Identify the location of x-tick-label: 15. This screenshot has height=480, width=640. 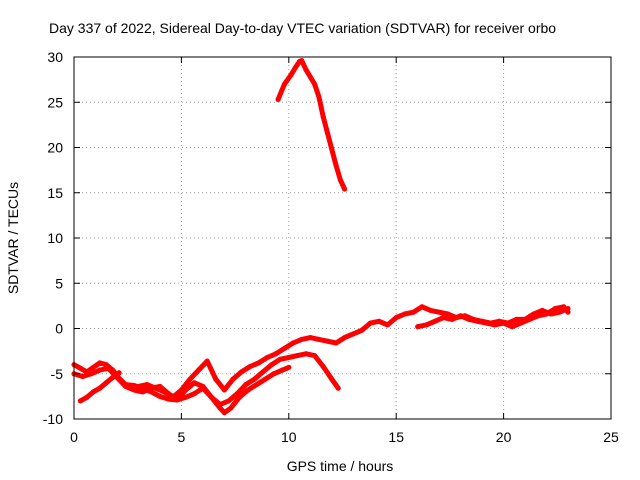
(396, 437).